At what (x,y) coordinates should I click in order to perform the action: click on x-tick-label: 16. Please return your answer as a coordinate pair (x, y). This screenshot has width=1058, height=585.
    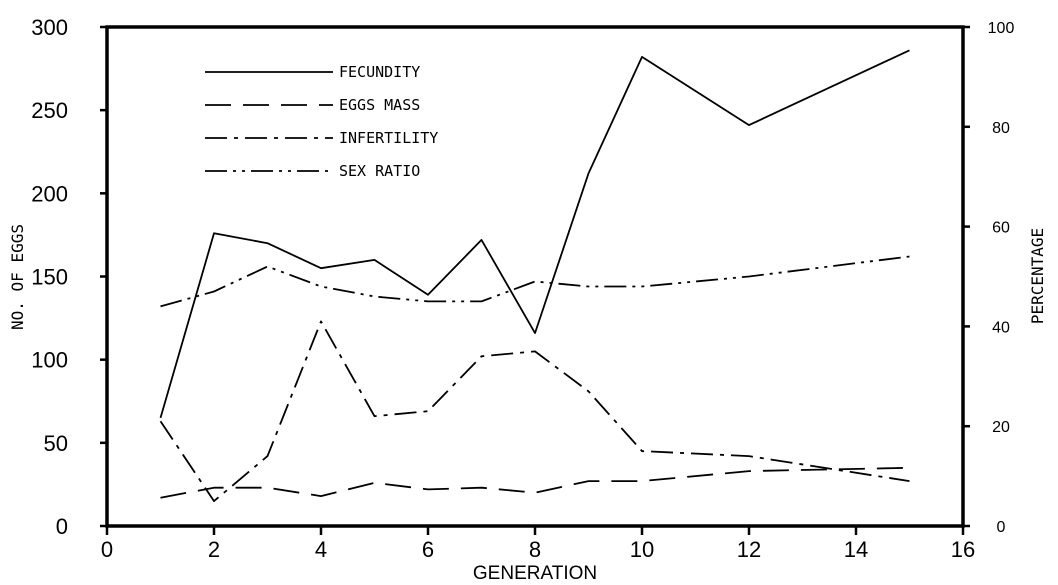
    Looking at the image, I should click on (963, 549).